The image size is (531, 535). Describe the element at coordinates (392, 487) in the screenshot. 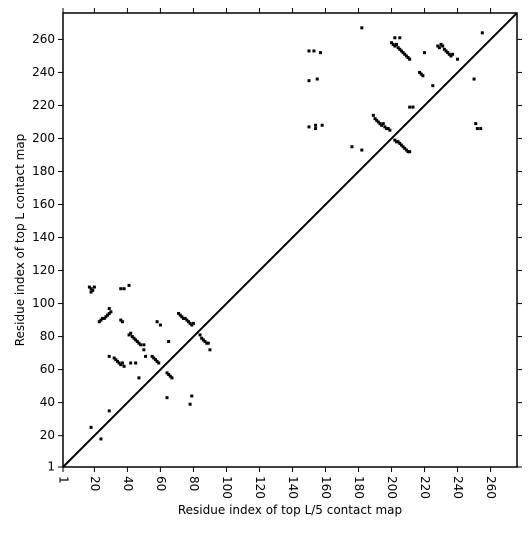

I see `x-tick-label: 200` at that location.